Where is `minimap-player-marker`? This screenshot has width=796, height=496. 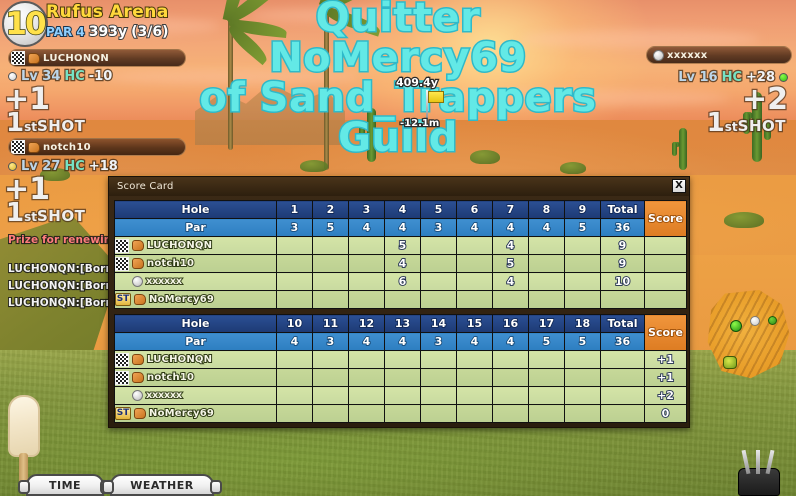
minimap-player-marker is located at coordinates (772, 320).